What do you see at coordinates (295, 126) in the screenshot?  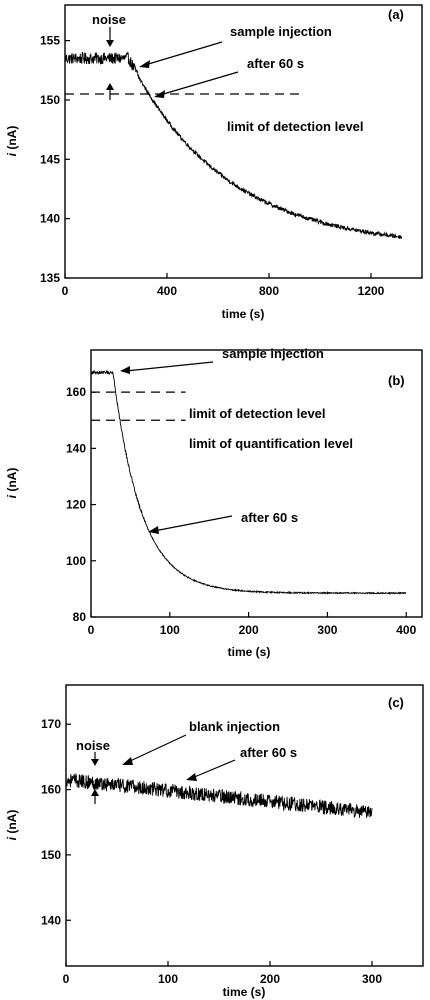 I see `panel-a-lod-label: limit of detection level` at bounding box center [295, 126].